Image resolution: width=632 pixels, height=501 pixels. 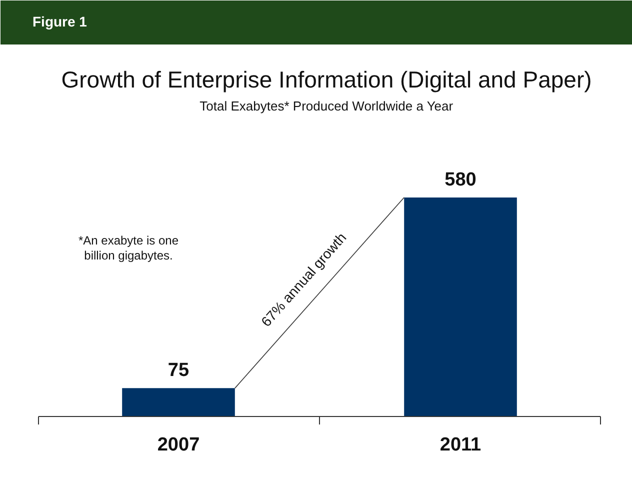 I want to click on data-label: 75, so click(x=179, y=371).